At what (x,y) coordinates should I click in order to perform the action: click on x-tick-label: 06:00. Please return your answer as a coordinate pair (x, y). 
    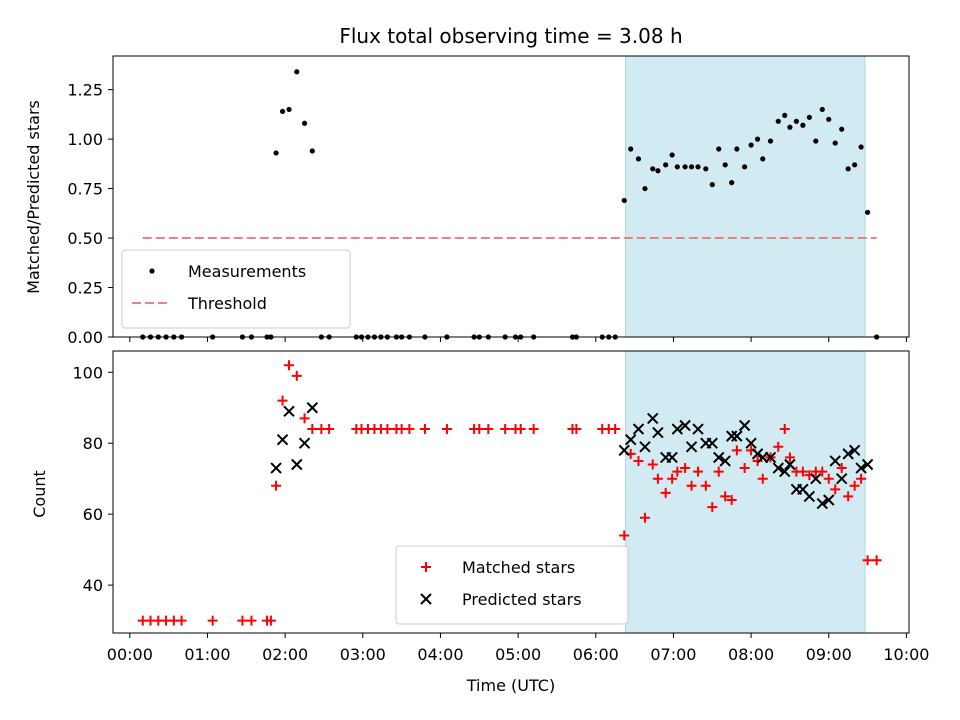
    Looking at the image, I should click on (596, 654).